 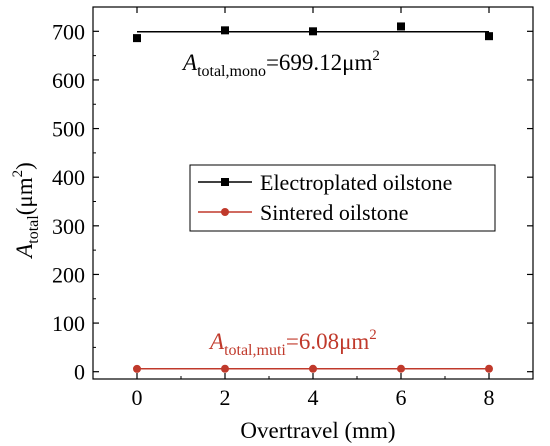 I want to click on legend: Electroplated oilstone Sintered oilstone, so click(x=342, y=198).